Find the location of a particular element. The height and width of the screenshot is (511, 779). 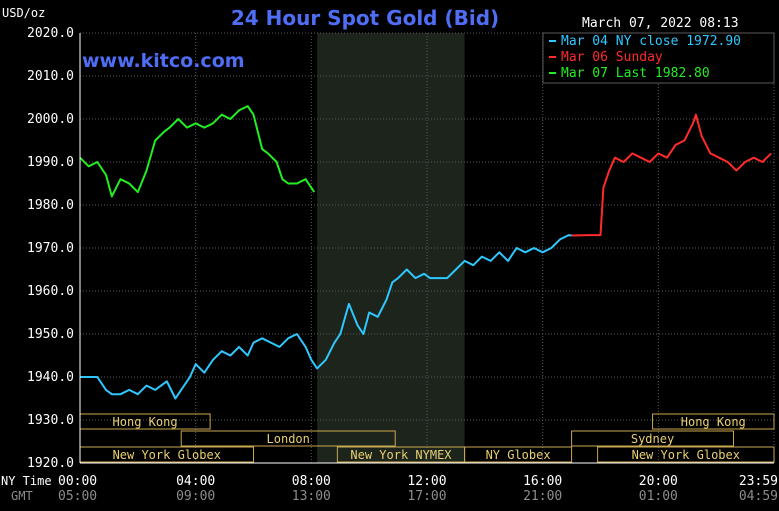

legend-box is located at coordinates (658, 58).